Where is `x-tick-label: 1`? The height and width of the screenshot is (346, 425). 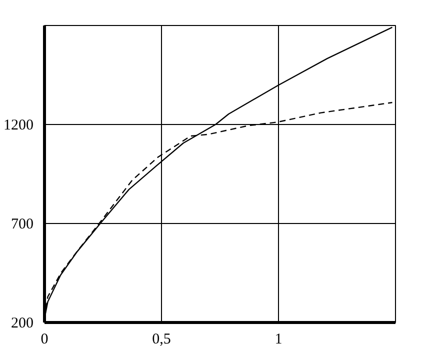 x-tick-label: 1 is located at coordinates (278, 339).